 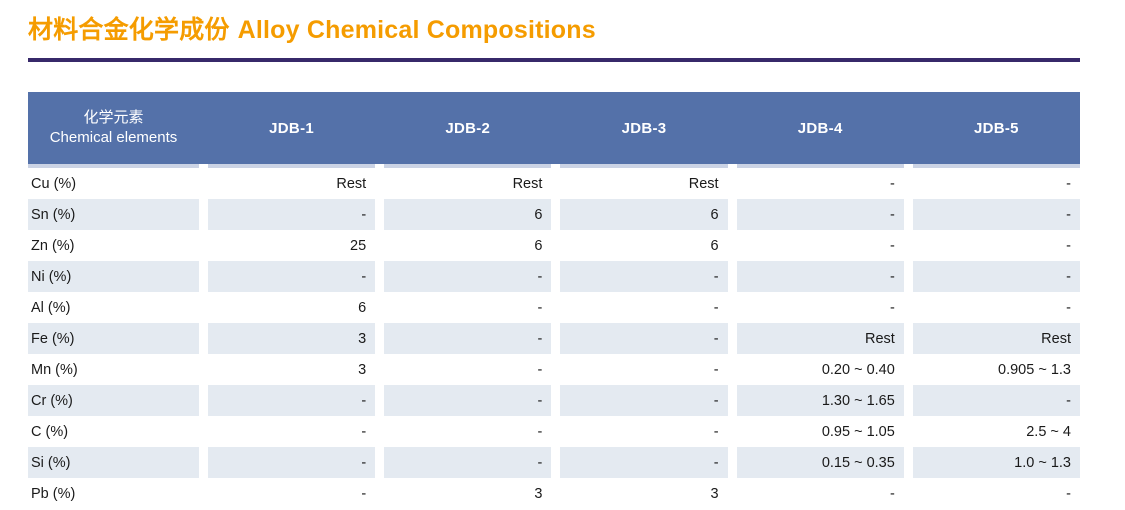 What do you see at coordinates (996, 128) in the screenshot?
I see `column-header-jdb-5: JDB-5` at bounding box center [996, 128].